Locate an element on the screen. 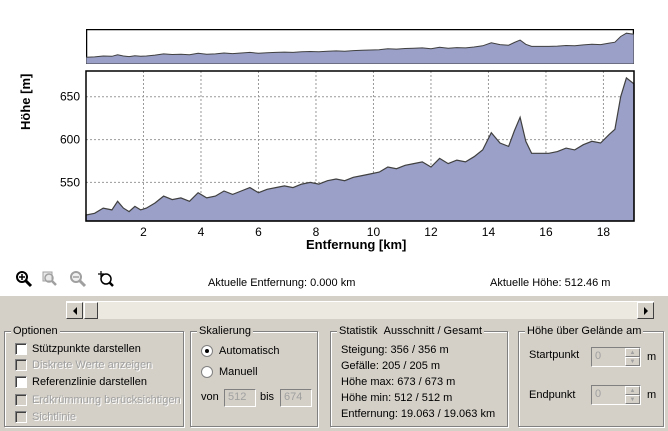 Image resolution: width=668 pixels, height=431 pixels. overview-chart is located at coordinates (360, 46).